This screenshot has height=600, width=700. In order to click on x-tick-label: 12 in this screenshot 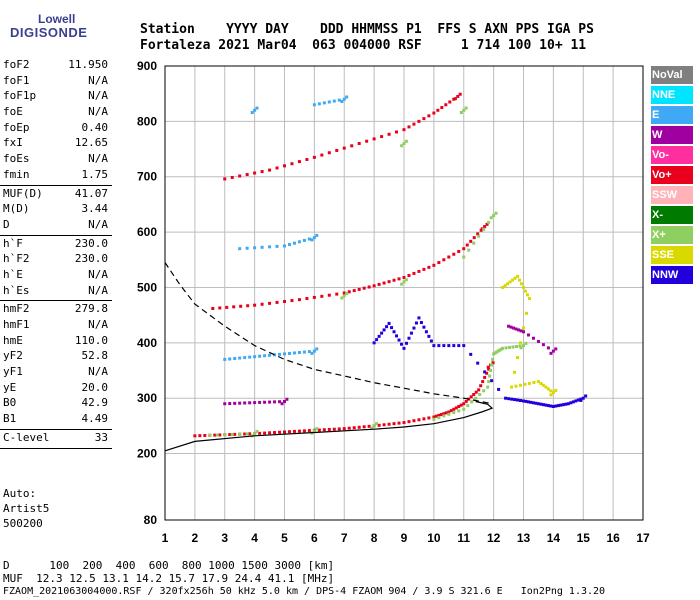, I will do `click(494, 538)`.